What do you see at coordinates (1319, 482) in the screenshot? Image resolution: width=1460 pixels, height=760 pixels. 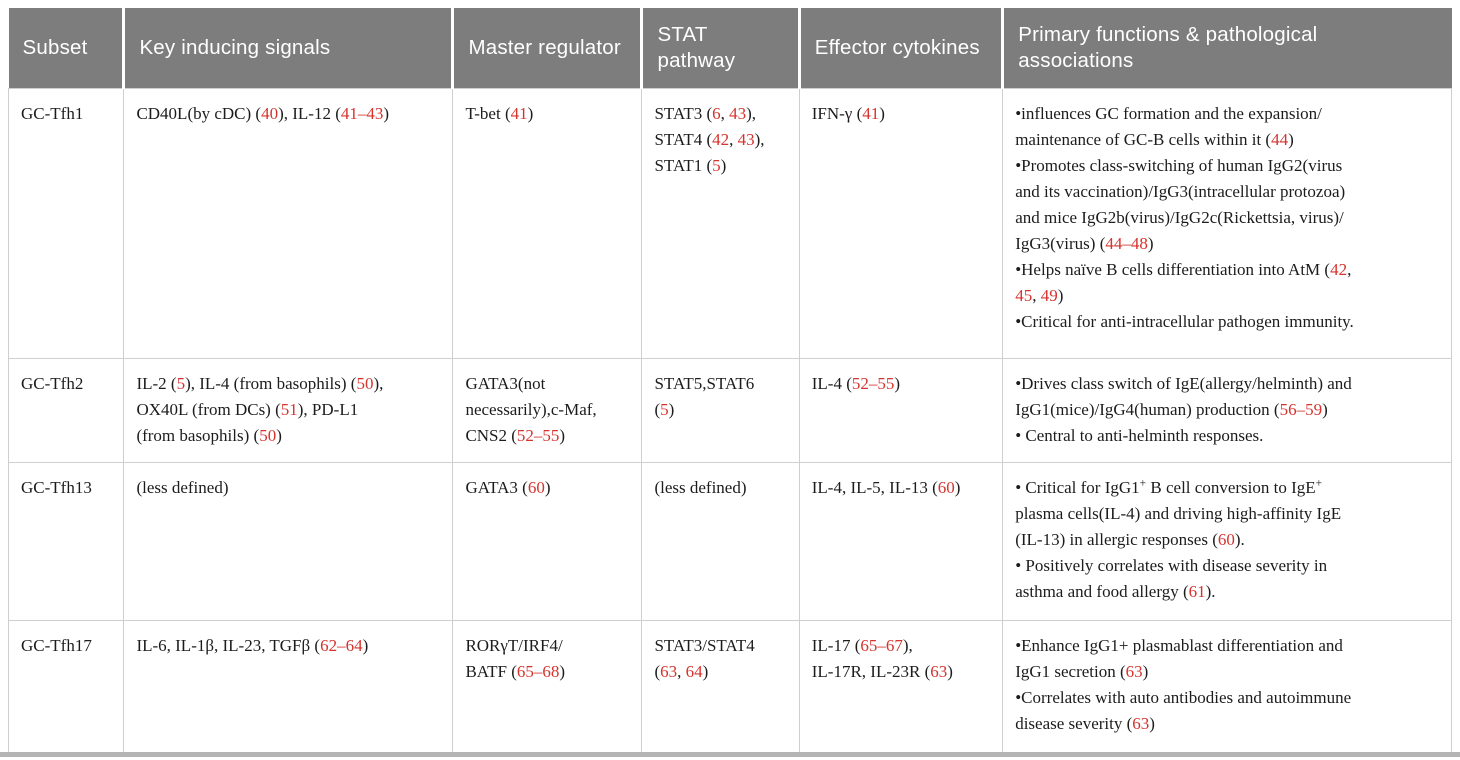 I see `superscript-text: +` at bounding box center [1319, 482].